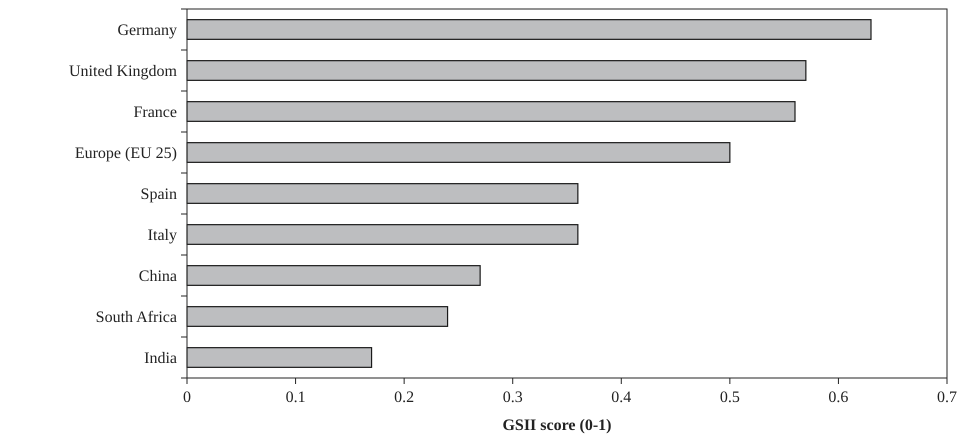 Image resolution: width=961 pixels, height=444 pixels. Describe the element at coordinates (123, 71) in the screenshot. I see `y-tick-label: United Kingdom` at that location.